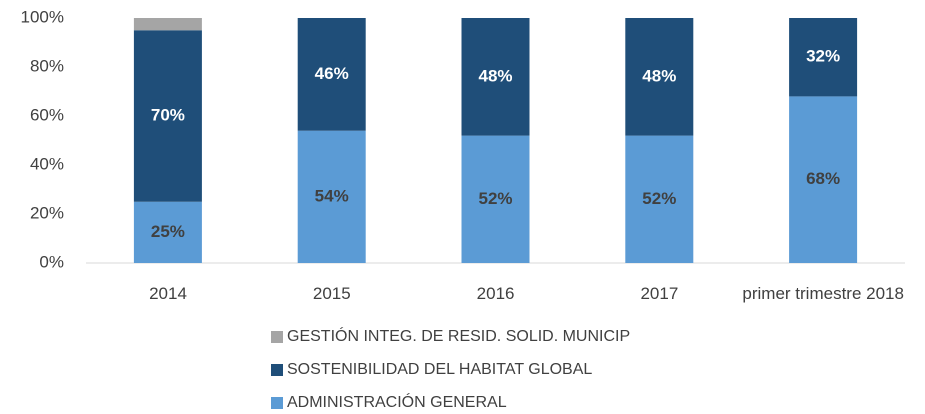 This screenshot has width=925, height=414. Describe the element at coordinates (47, 163) in the screenshot. I see `y-tick-label: 40%` at that location.